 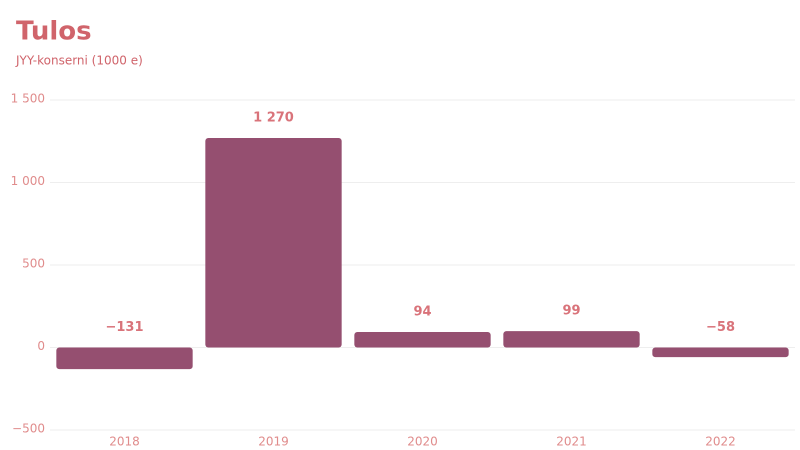 What do you see at coordinates (41, 346) in the screenshot?
I see `y-tick-label: 0` at bounding box center [41, 346].